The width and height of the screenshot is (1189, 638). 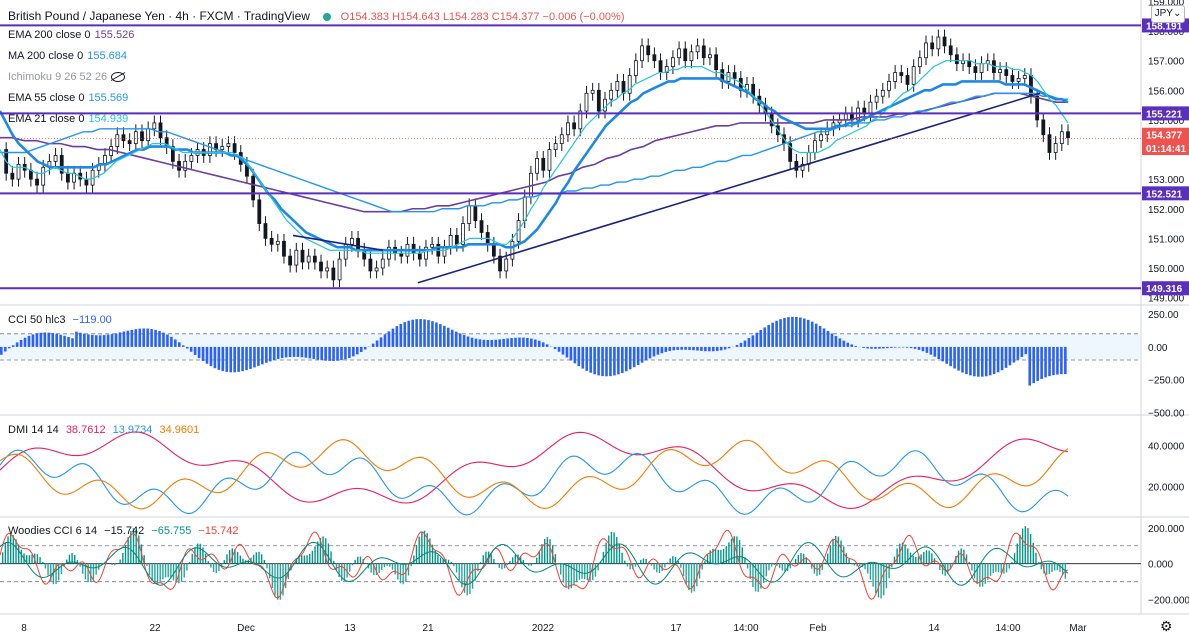 I want to click on woodies-value-3: −15.742, so click(x=218, y=531).